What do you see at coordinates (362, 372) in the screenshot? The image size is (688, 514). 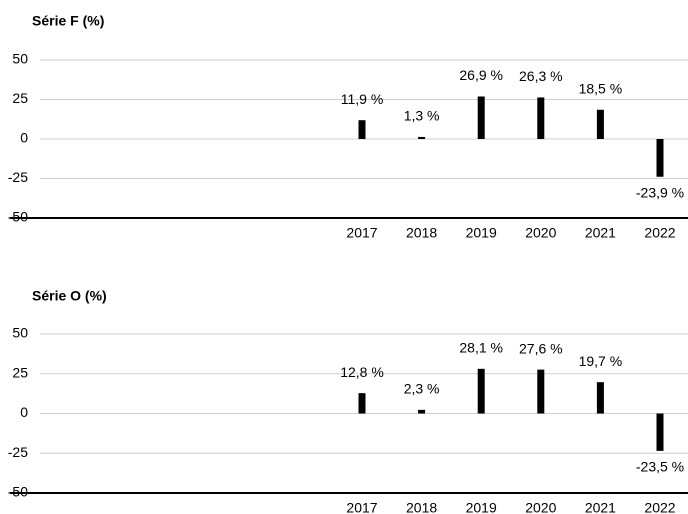 I see `value-label: 12,8 %` at bounding box center [362, 372].